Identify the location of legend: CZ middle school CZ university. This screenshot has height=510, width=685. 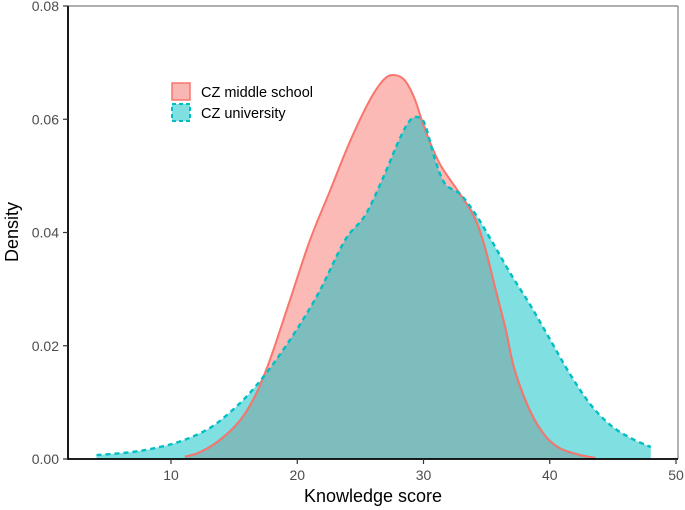
(242, 102).